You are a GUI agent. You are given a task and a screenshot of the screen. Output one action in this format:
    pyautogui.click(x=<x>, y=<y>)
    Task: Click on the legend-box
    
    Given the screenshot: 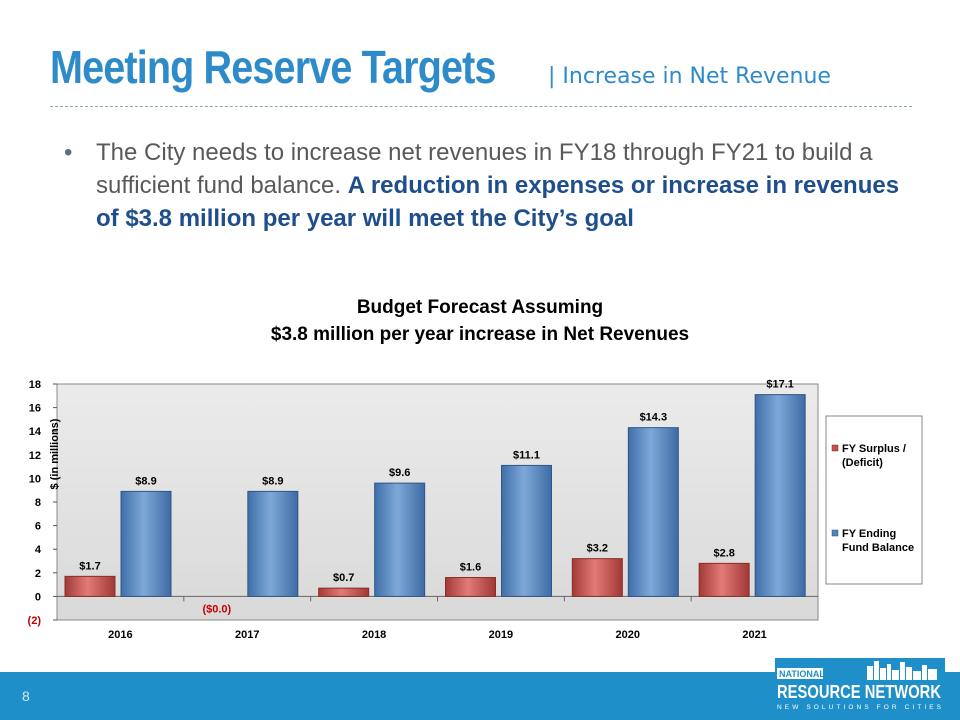 What is the action you would take?
    pyautogui.click(x=874, y=500)
    